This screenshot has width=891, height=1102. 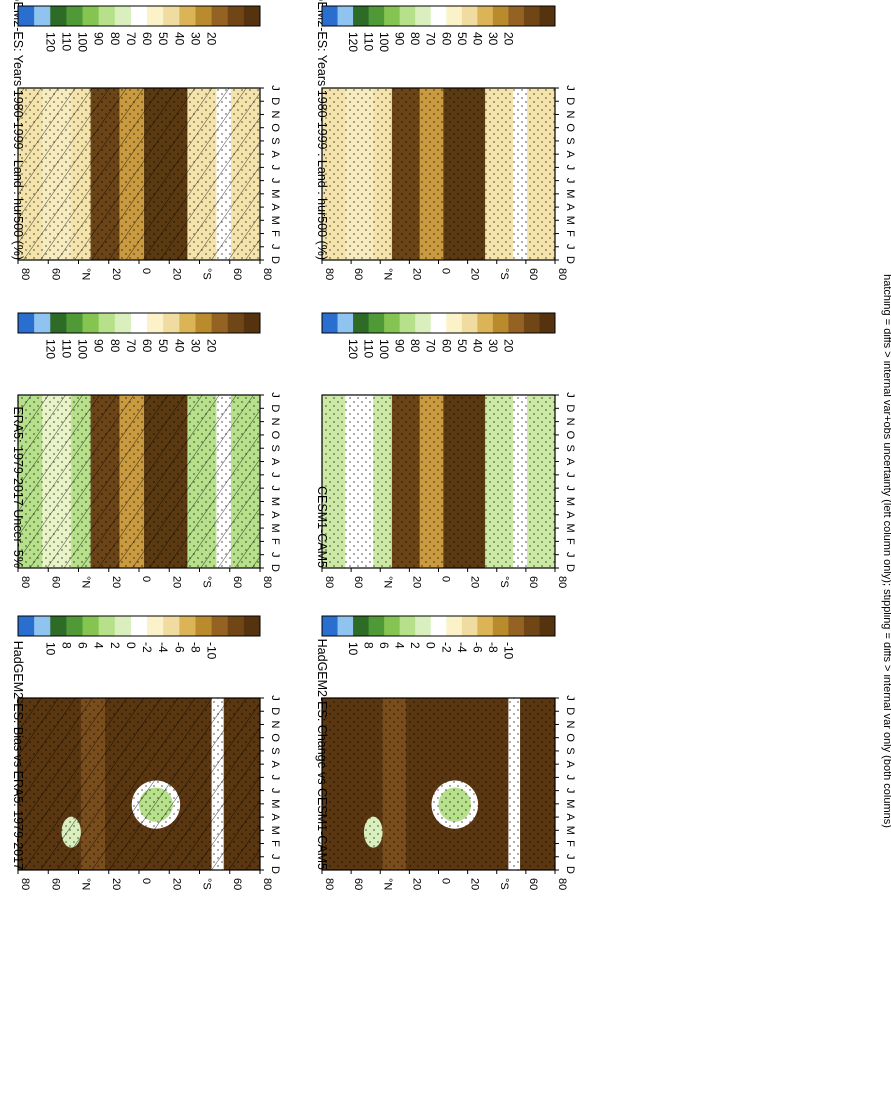 What do you see at coordinates (493, 346) in the screenshot?
I see `colorbar-tick-label: 30` at bounding box center [493, 346].